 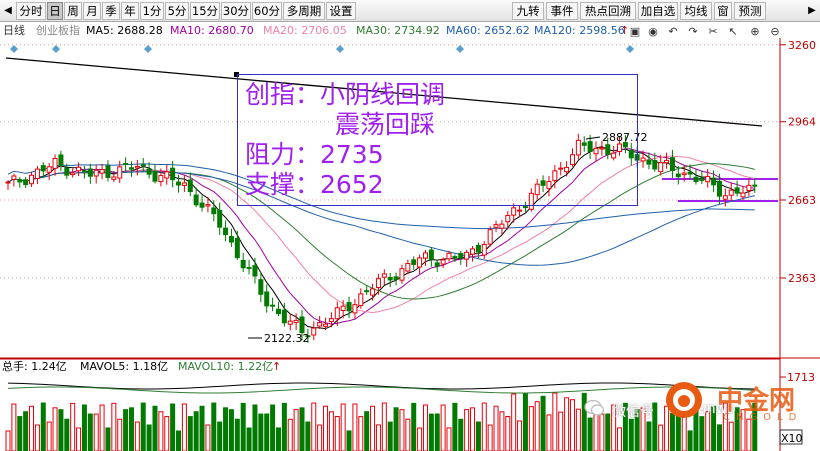 What do you see at coordinates (713, 31) in the screenshot?
I see `scissors-icon: ✂` at bounding box center [713, 31].